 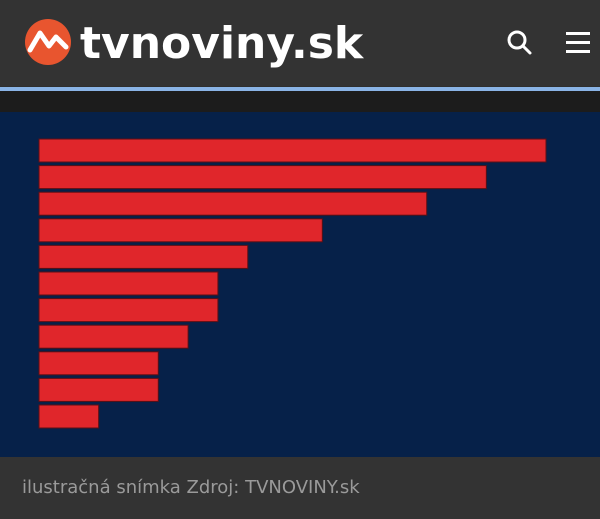 I want to click on logo-text: tvnoviny.sk, so click(x=222, y=43).